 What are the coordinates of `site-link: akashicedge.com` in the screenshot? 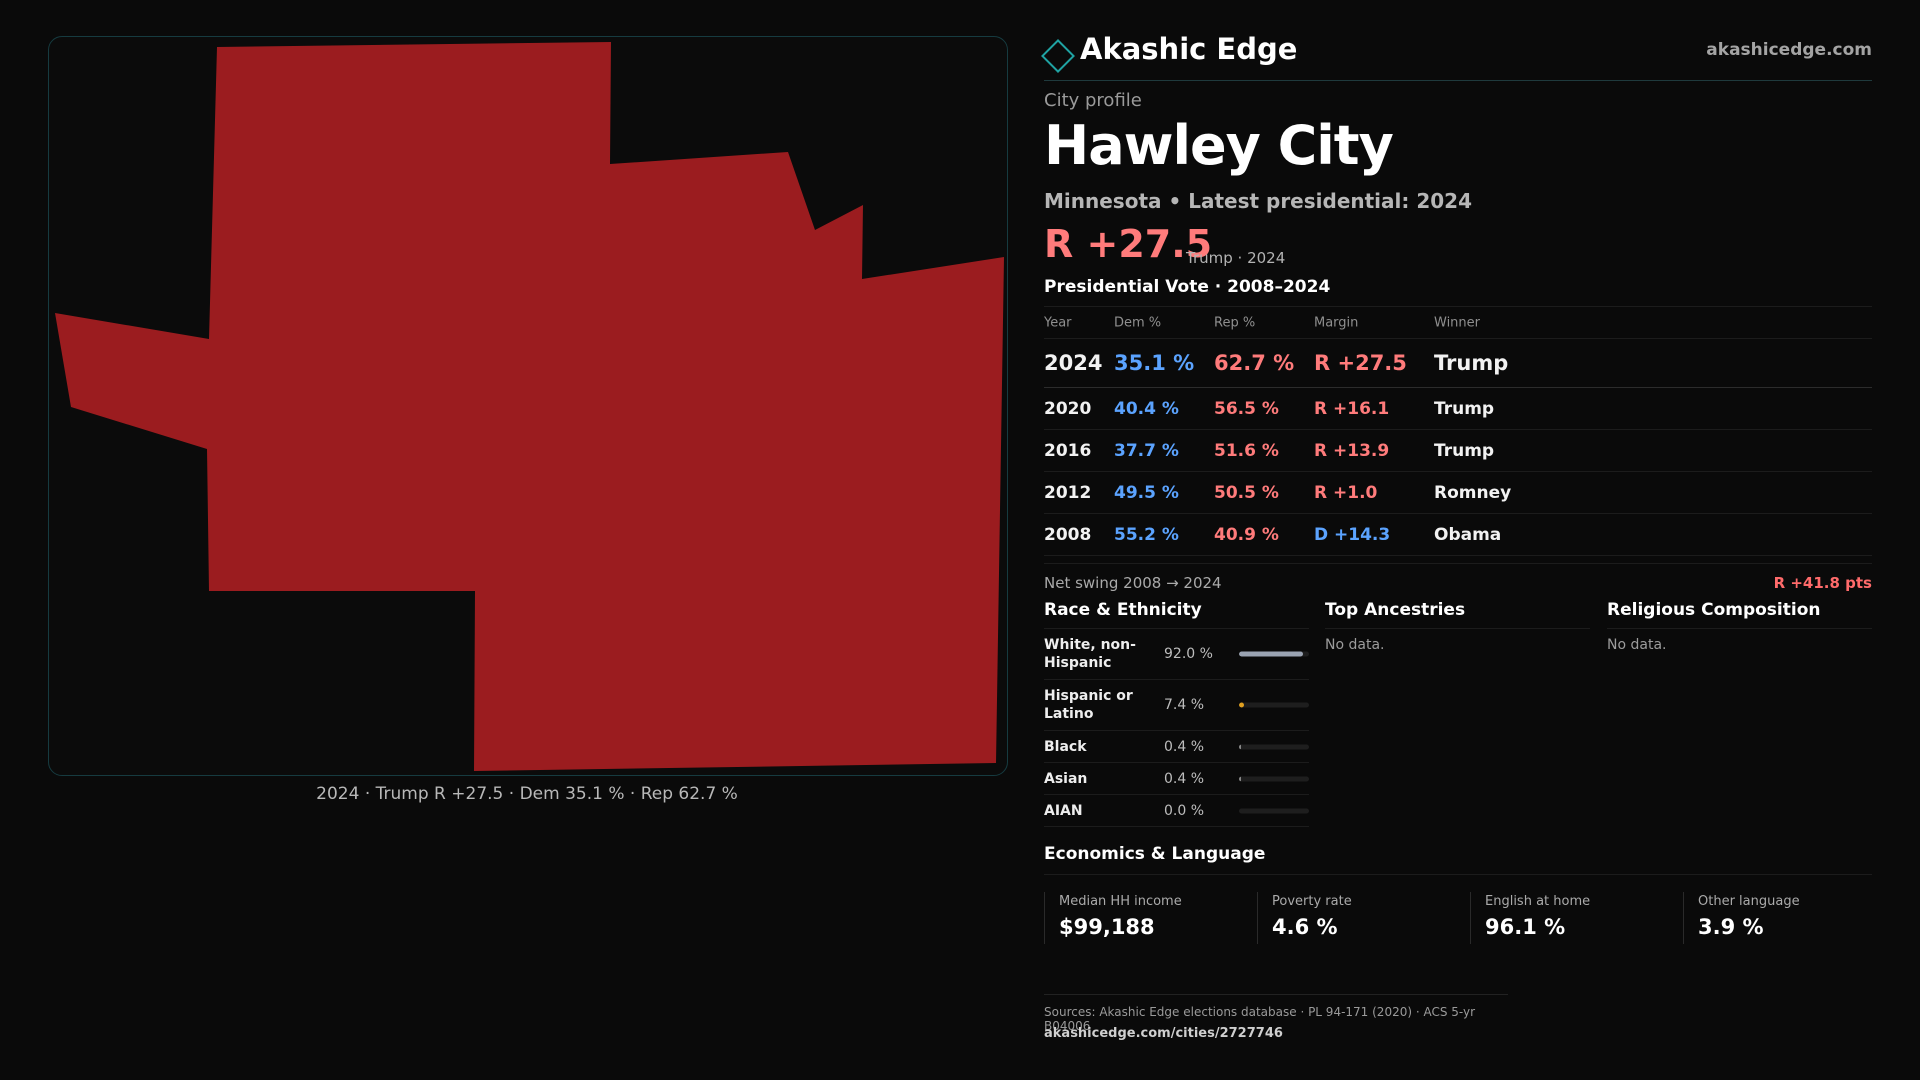 It's located at (1789, 50).